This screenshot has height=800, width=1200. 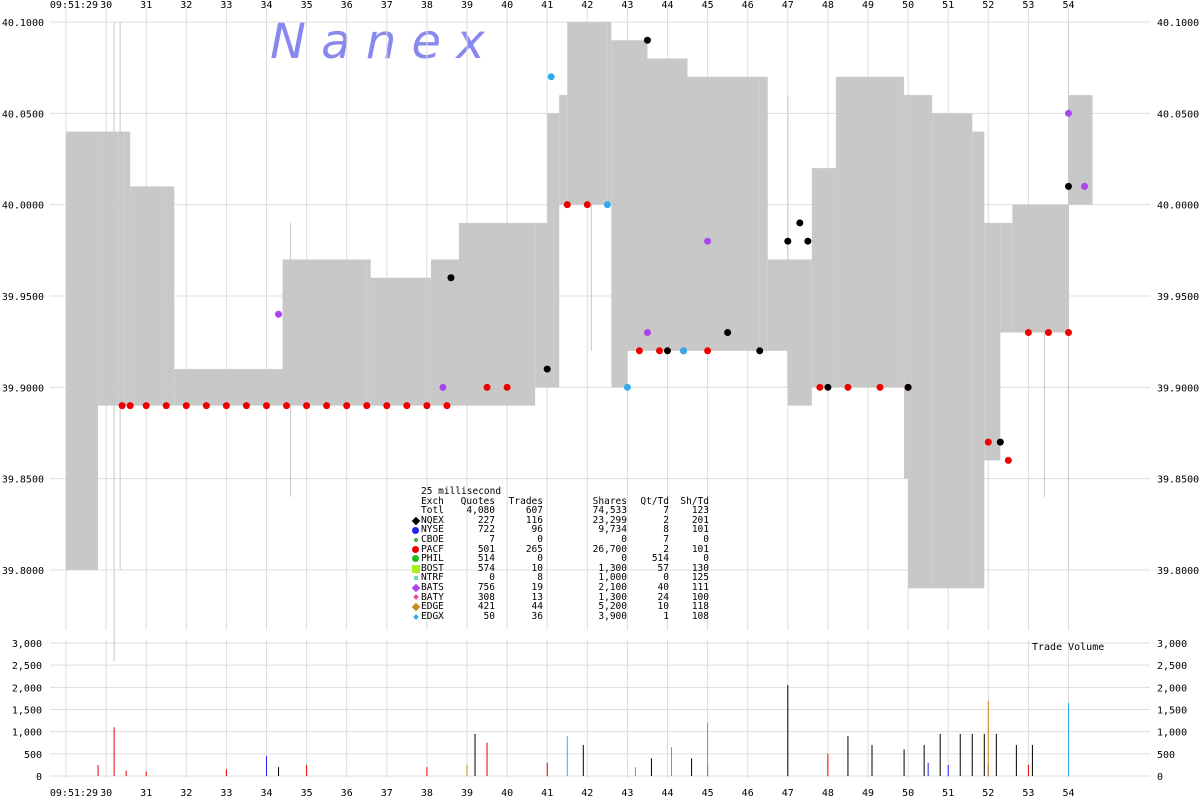 What do you see at coordinates (559, 569) in the screenshot?
I see `stats-row-bost: BOST 574 10 1,300 57 130` at bounding box center [559, 569].